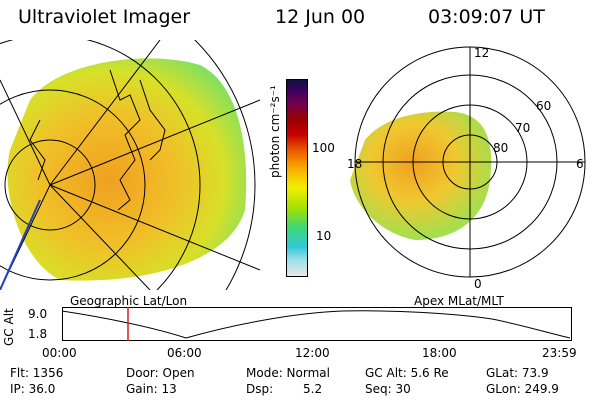 This screenshot has width=600, height=400. Describe the element at coordinates (38, 314) in the screenshot. I see `alt-ytick-9: 9.0` at that location.